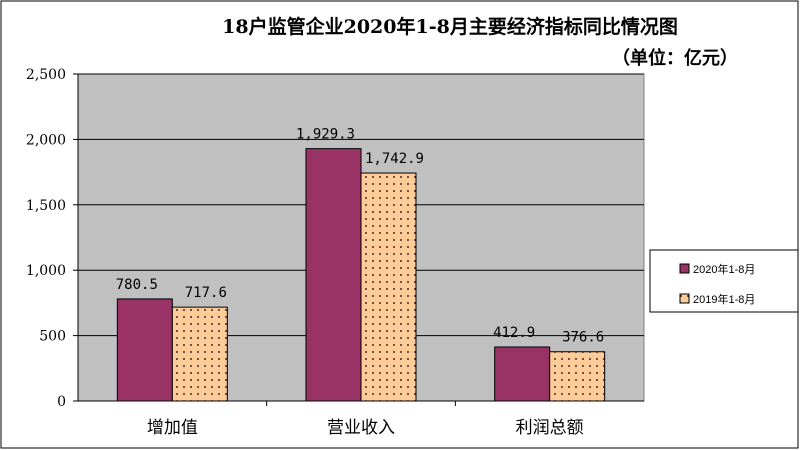 The width and height of the screenshot is (800, 450). I want to click on x-axis: 增加值 营业收入 利润总额, so click(361, 419).